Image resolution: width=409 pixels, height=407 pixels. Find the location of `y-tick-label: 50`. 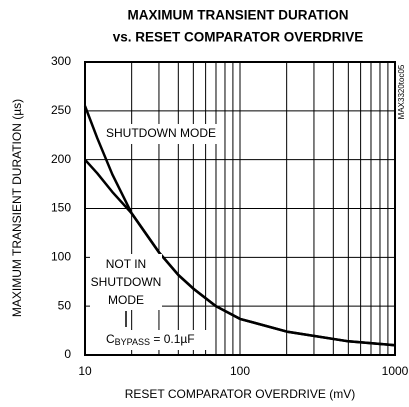

y-tick-label: 50 is located at coordinates (65, 305).